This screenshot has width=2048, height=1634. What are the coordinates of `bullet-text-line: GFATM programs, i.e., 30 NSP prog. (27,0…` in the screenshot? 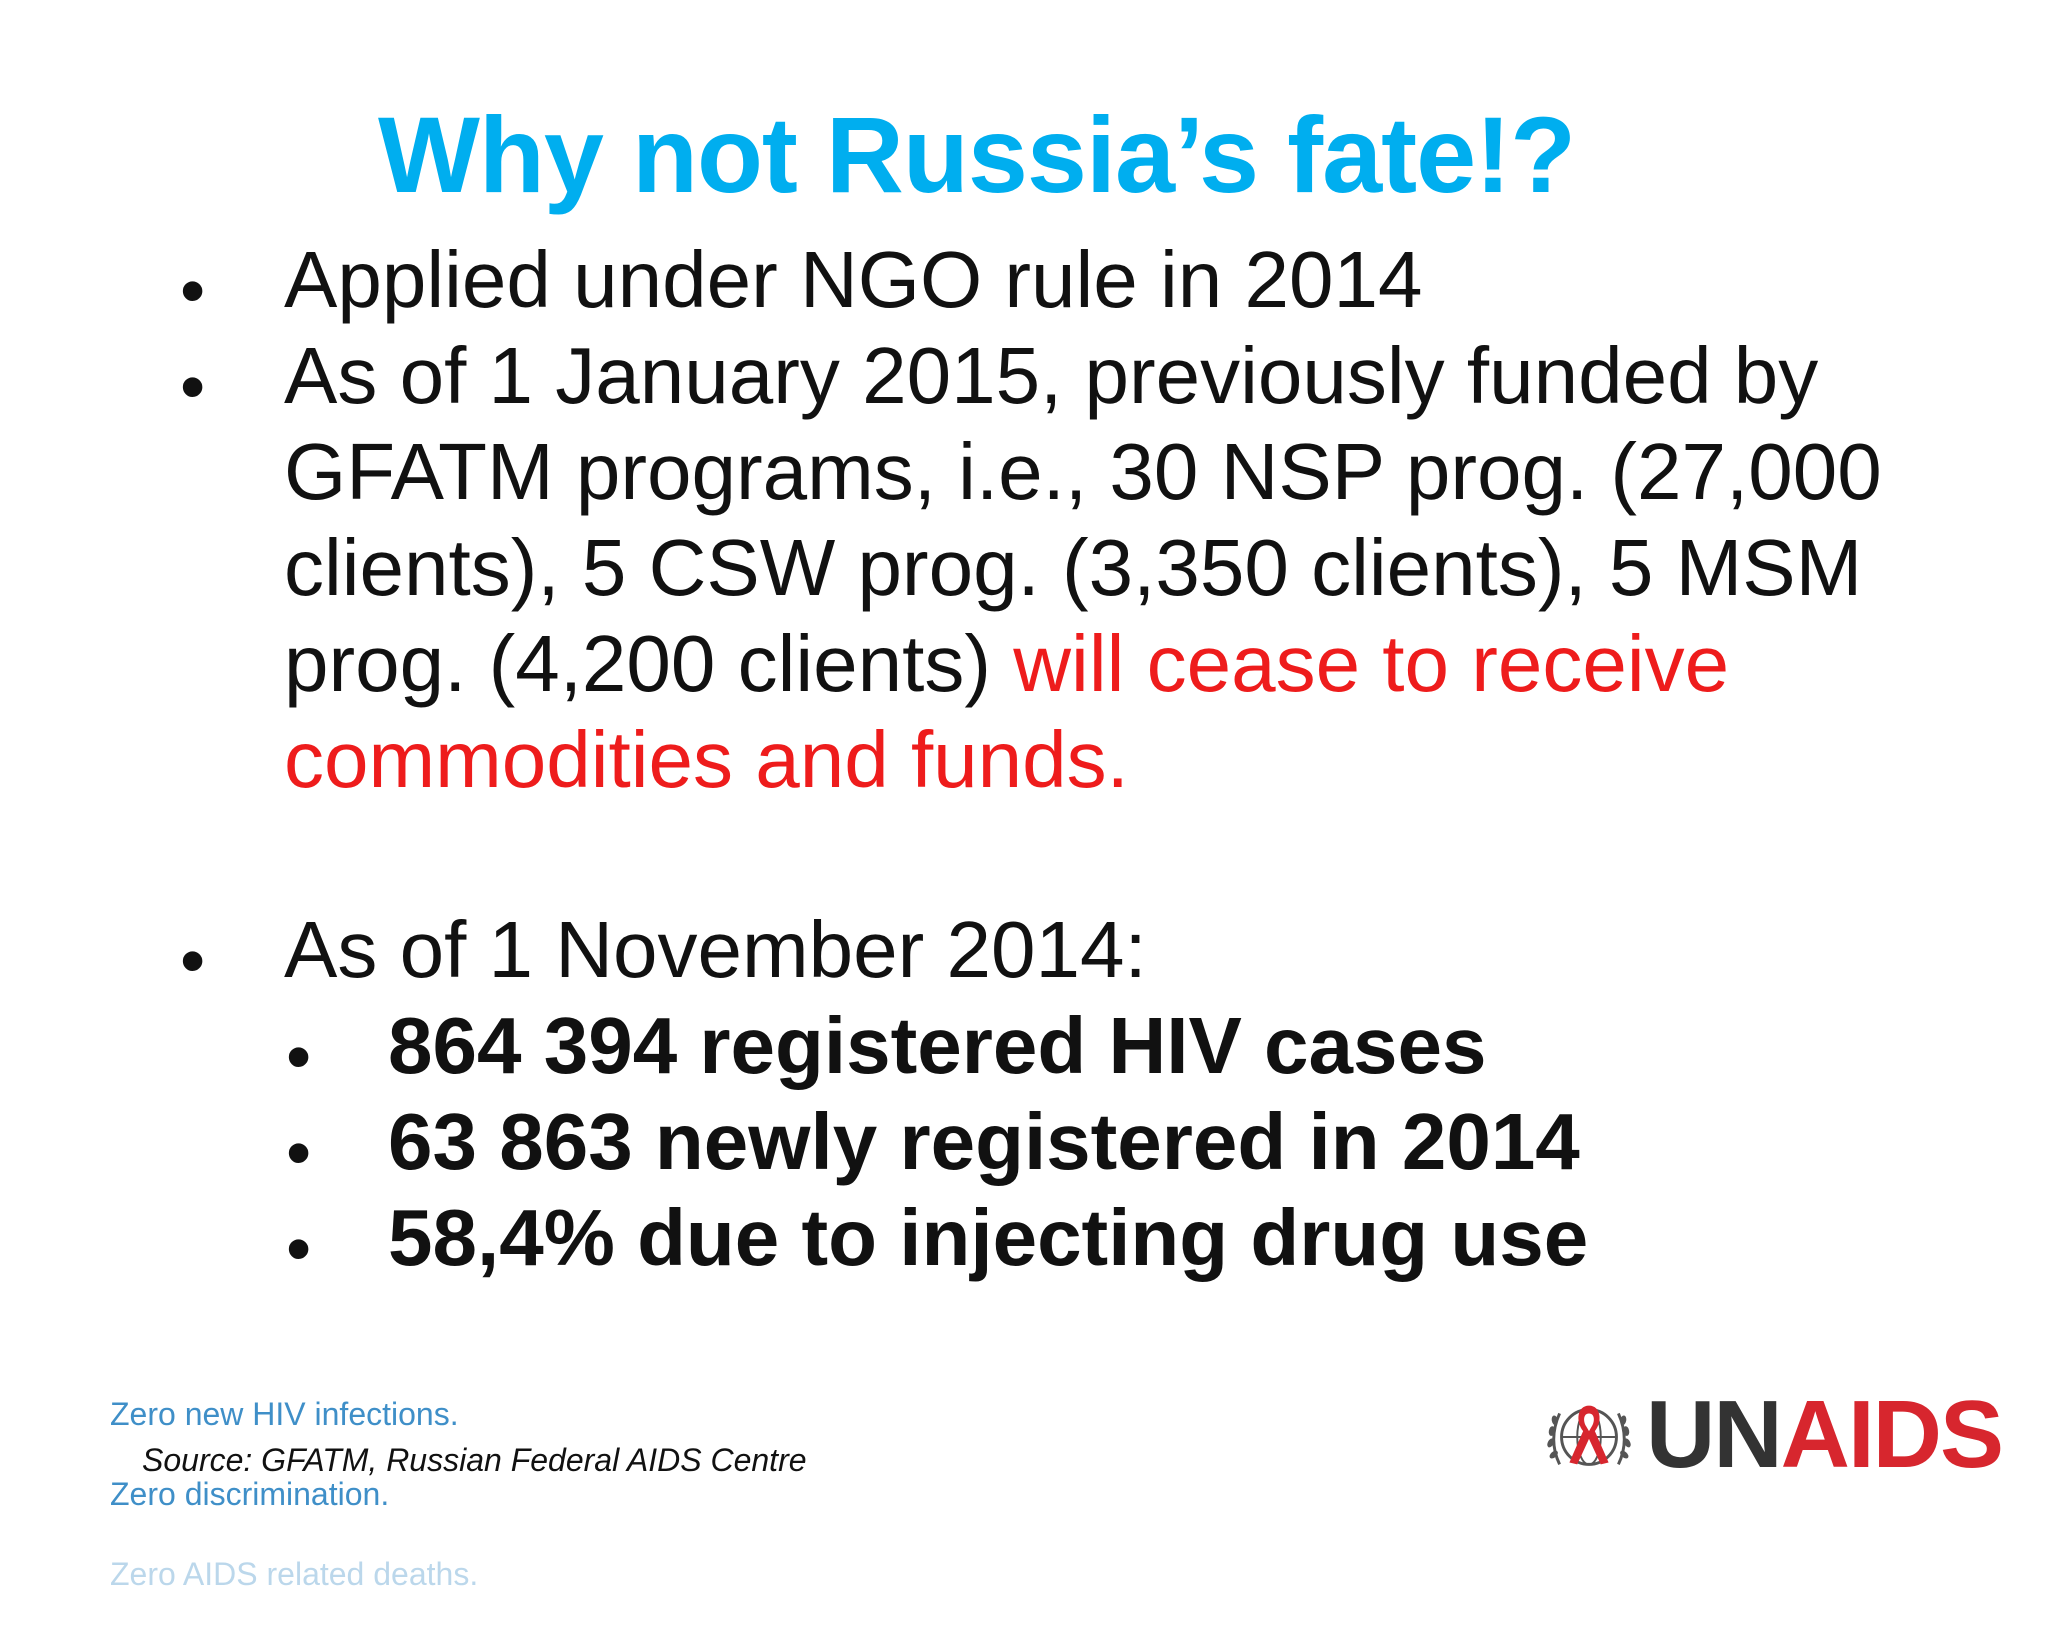 It's located at (1083, 471).